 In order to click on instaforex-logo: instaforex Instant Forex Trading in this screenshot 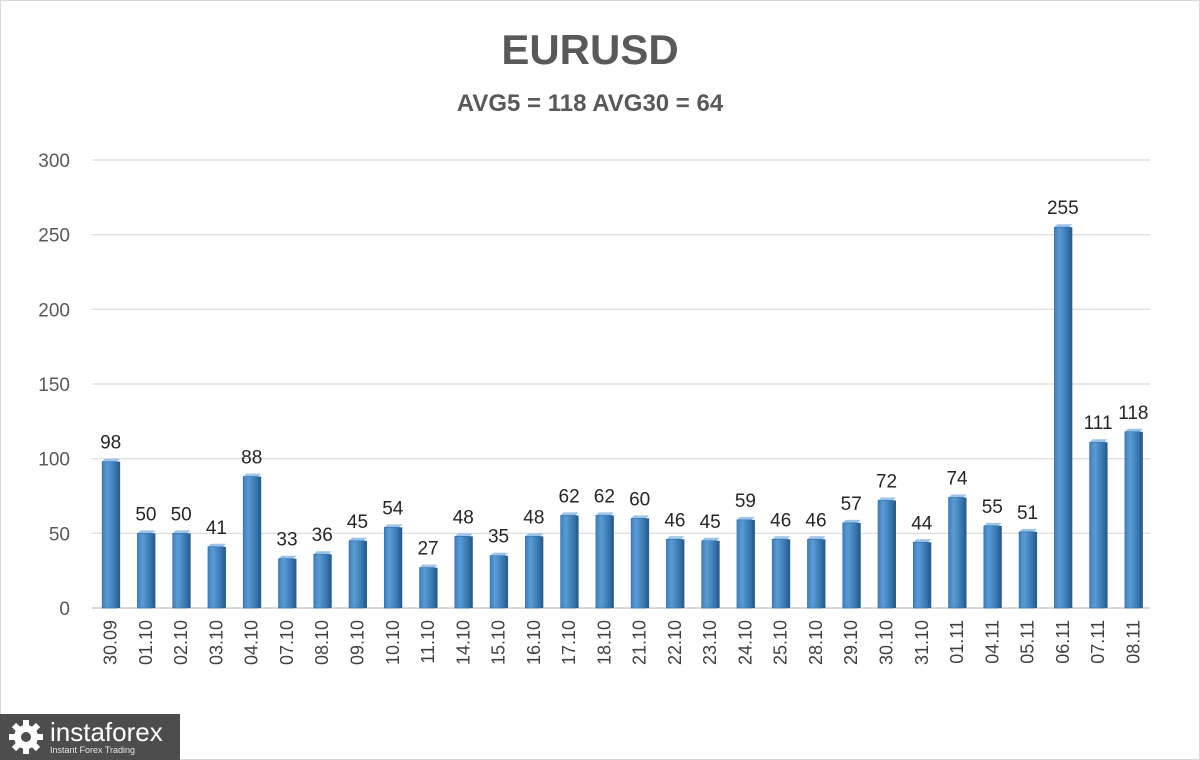, I will do `click(90, 737)`.